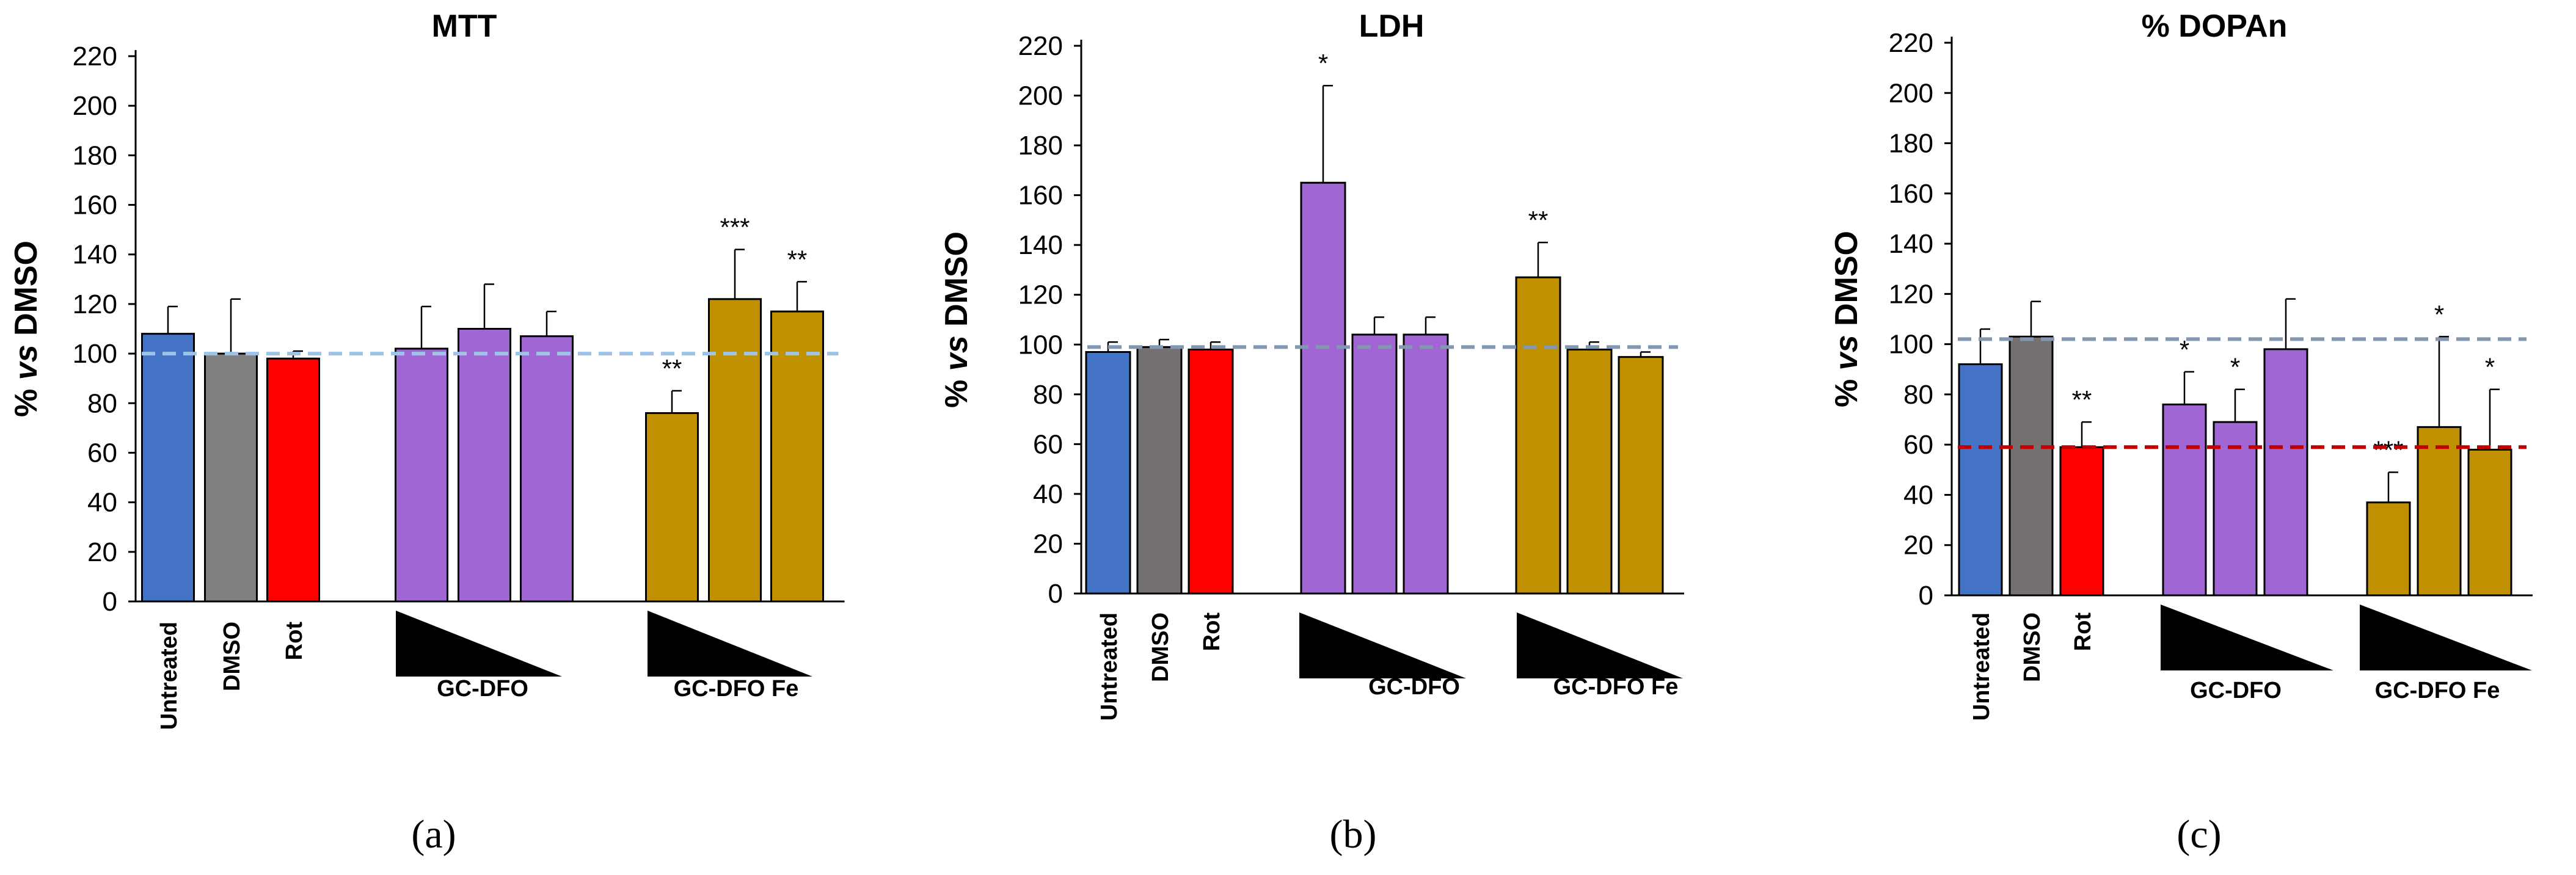  Describe the element at coordinates (1354, 834) in the screenshot. I see `panel-label: (b)` at that location.